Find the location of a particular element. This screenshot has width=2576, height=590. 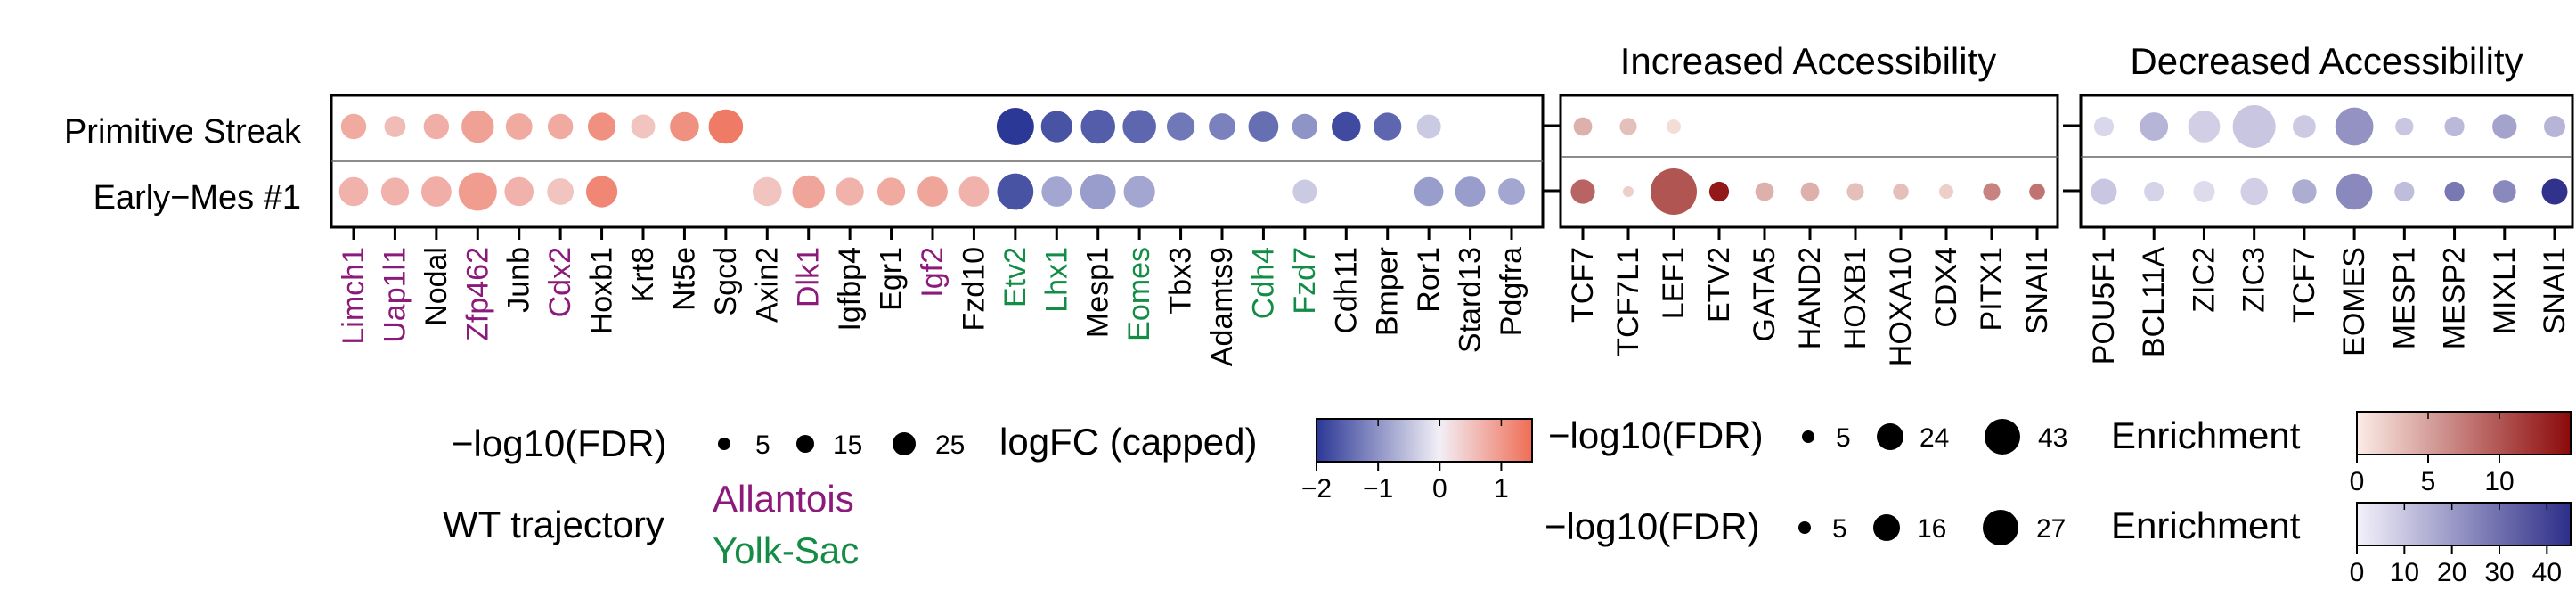

dot-primitive-streak-nt5e is located at coordinates (685, 127).